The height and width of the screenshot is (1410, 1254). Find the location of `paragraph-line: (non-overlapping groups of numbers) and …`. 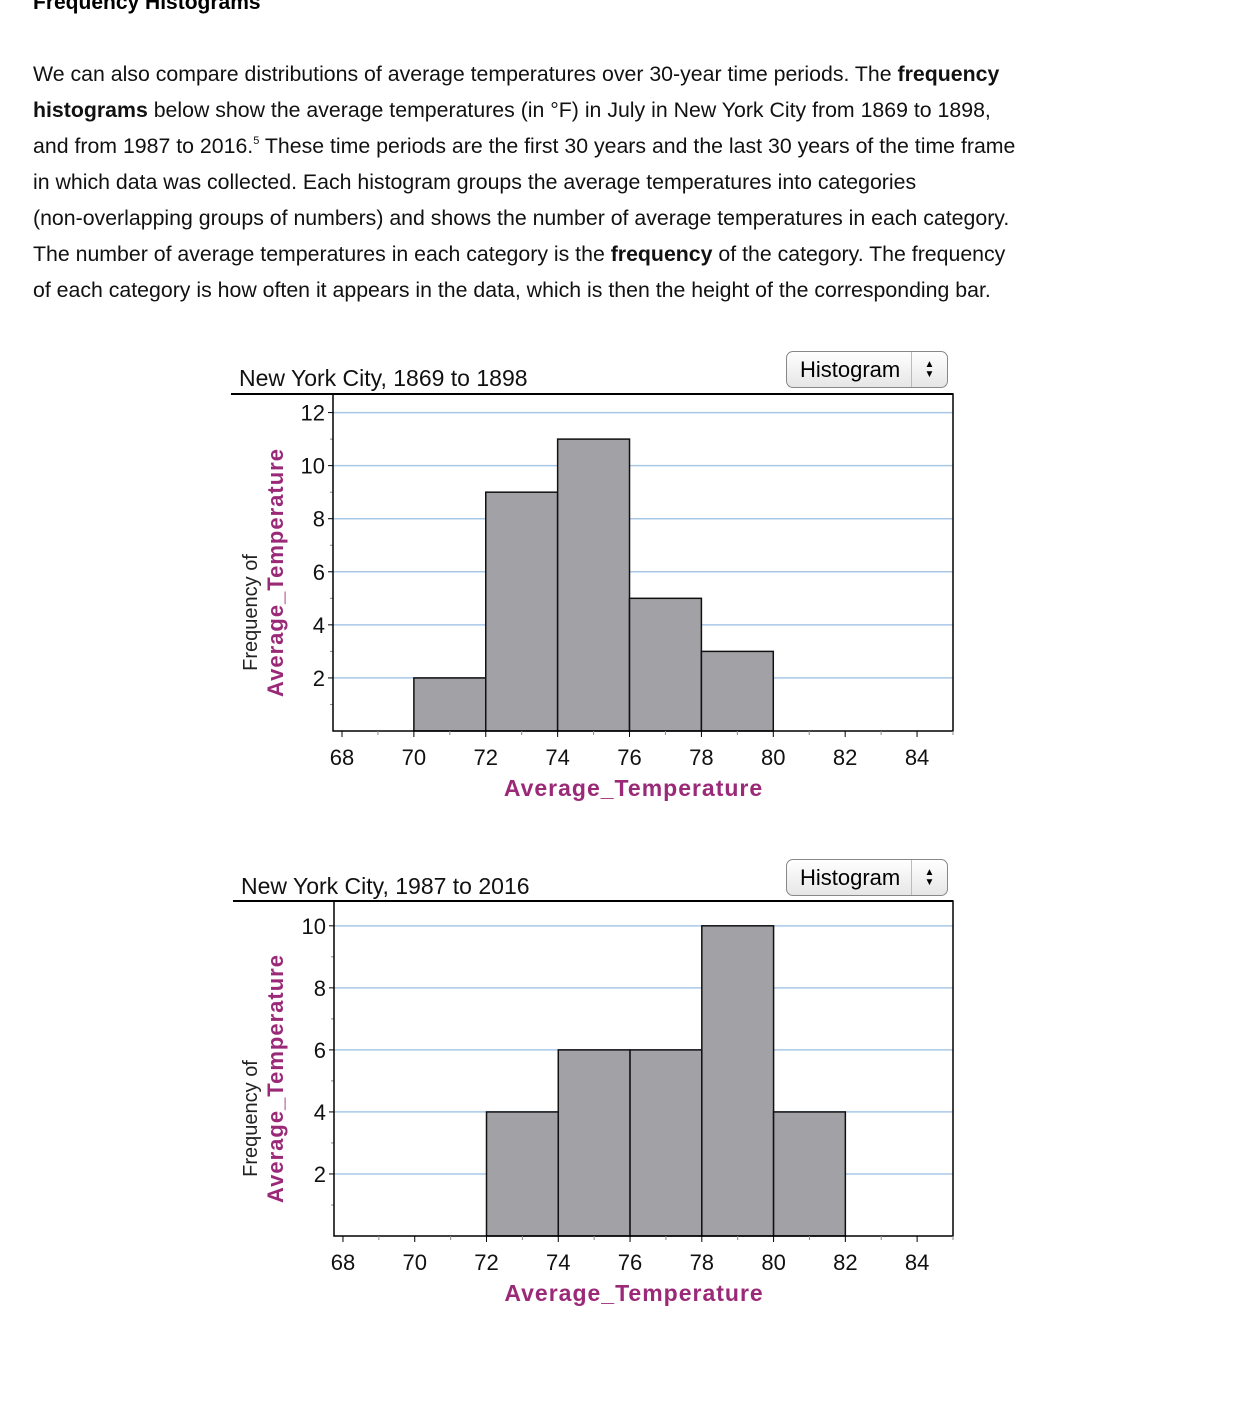

paragraph-line: (non-overlapping groups of numbers) and … is located at coordinates (524, 218).